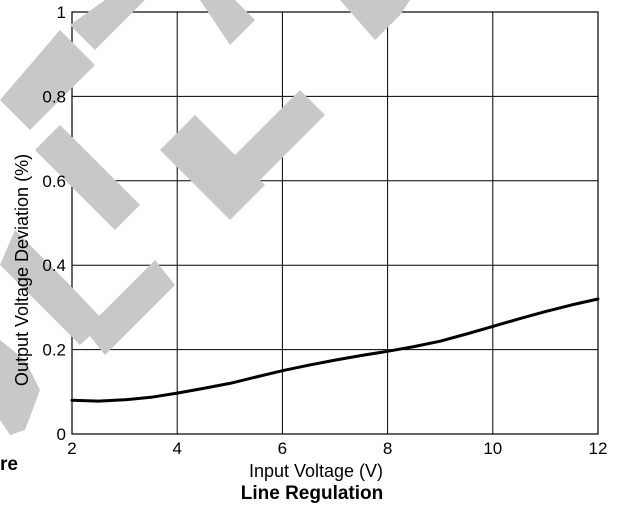 This screenshot has height=506, width=620. Describe the element at coordinates (337, 448) in the screenshot. I see `x-tick-labels: 2 4 6 8 10 12` at that location.